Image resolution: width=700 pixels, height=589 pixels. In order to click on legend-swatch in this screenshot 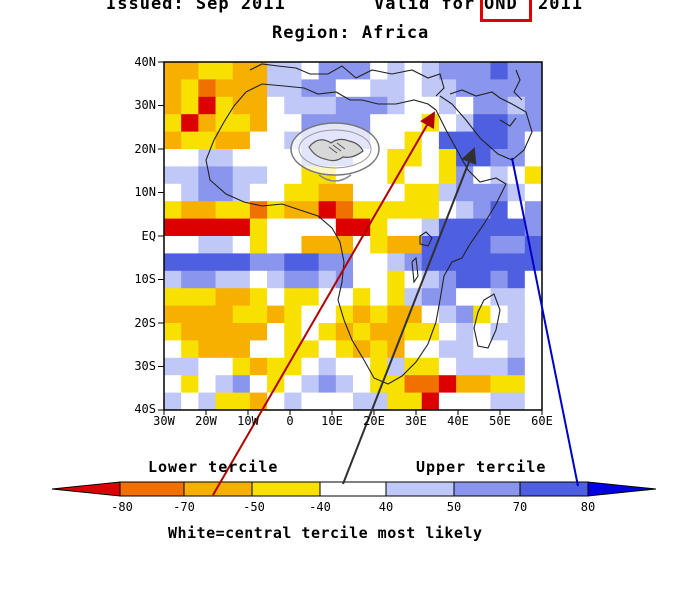, I will do `click(622, 489)`.